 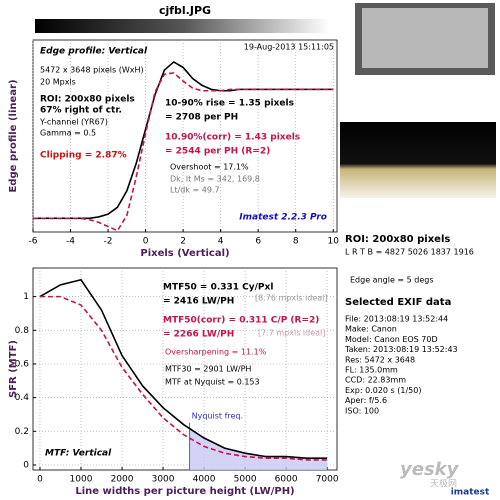 I want to click on exif-line: Res: 5472 x 3648, so click(x=380, y=359).